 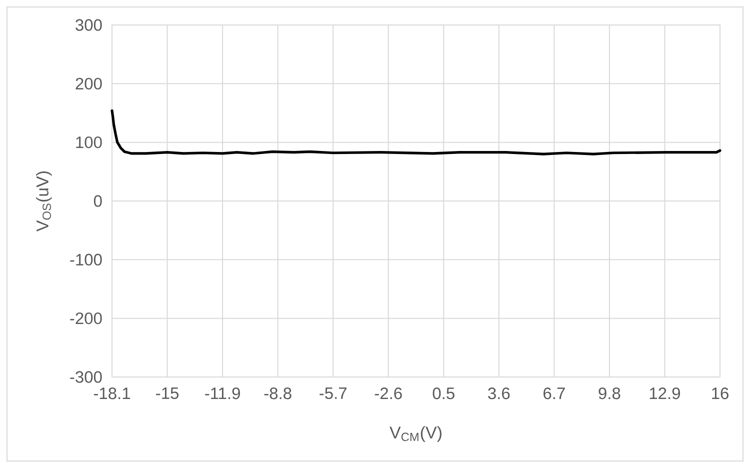 I want to click on x-tick-label: 6.7, so click(x=554, y=394).